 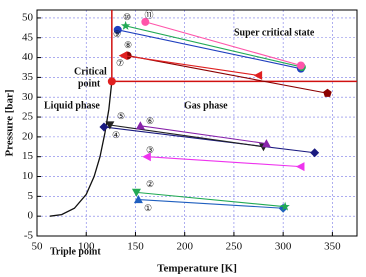 What do you see at coordinates (38, 247) in the screenshot?
I see `x-tick-label: 50` at bounding box center [38, 247].